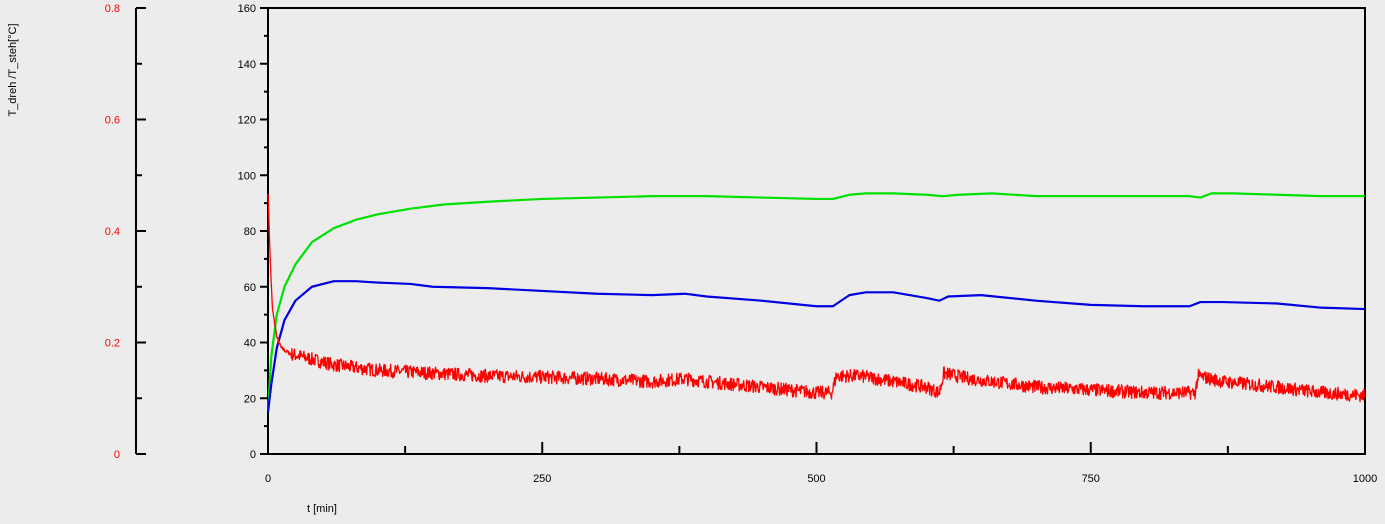 This screenshot has width=1385, height=524. I want to click on y-tick-label: 20, so click(250, 399).